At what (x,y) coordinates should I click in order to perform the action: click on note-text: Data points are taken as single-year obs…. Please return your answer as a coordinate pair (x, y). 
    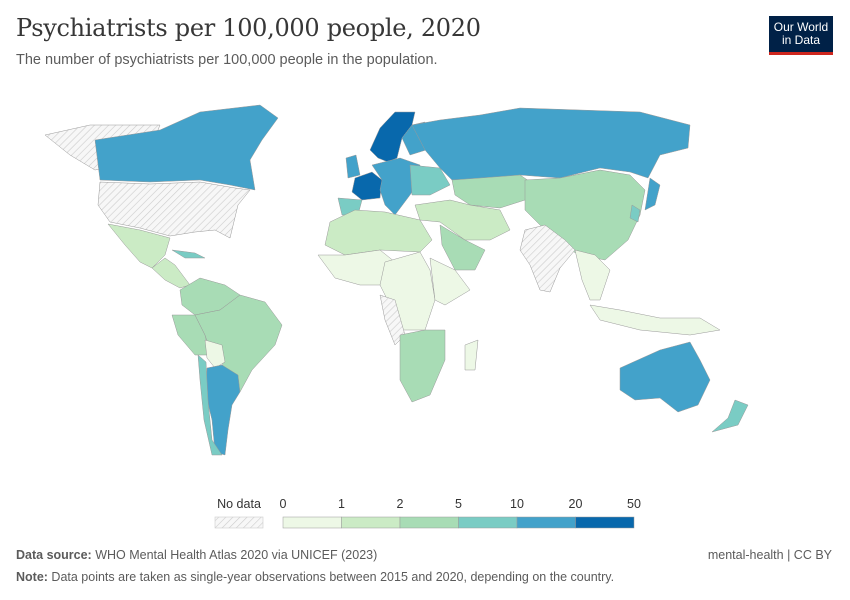
    Looking at the image, I should click on (331, 577).